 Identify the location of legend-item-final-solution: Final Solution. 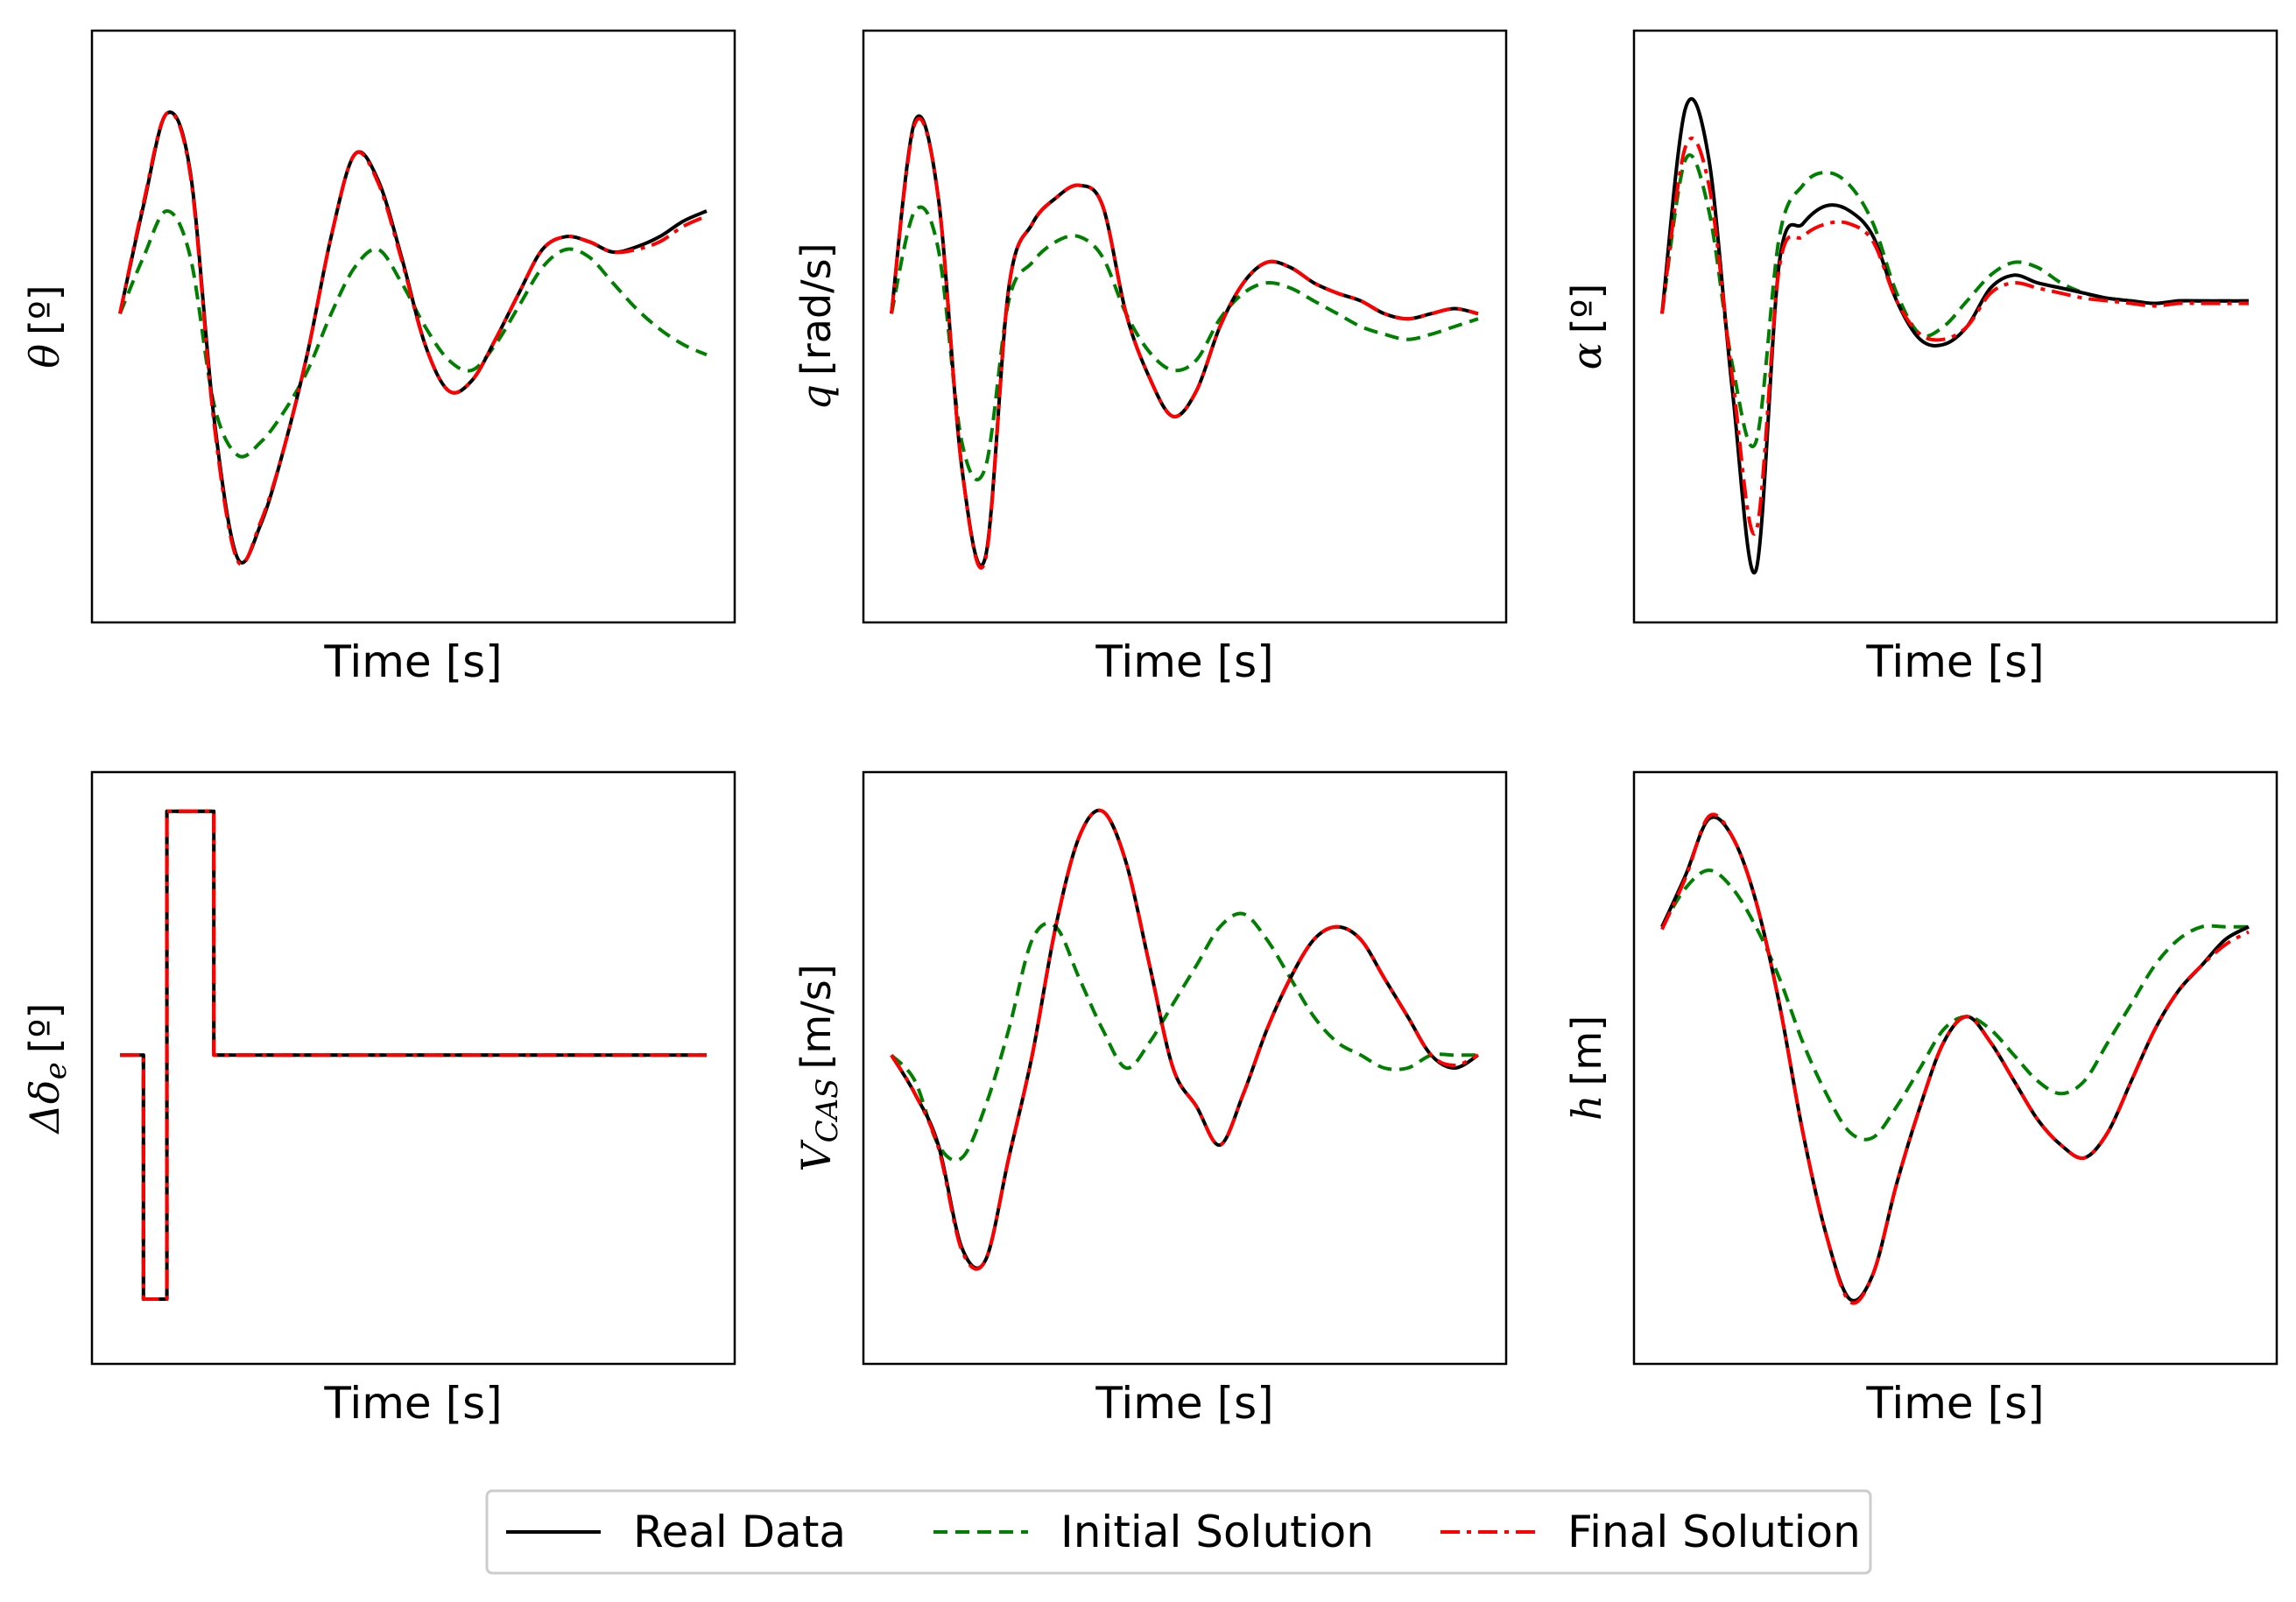
(1650, 1532).